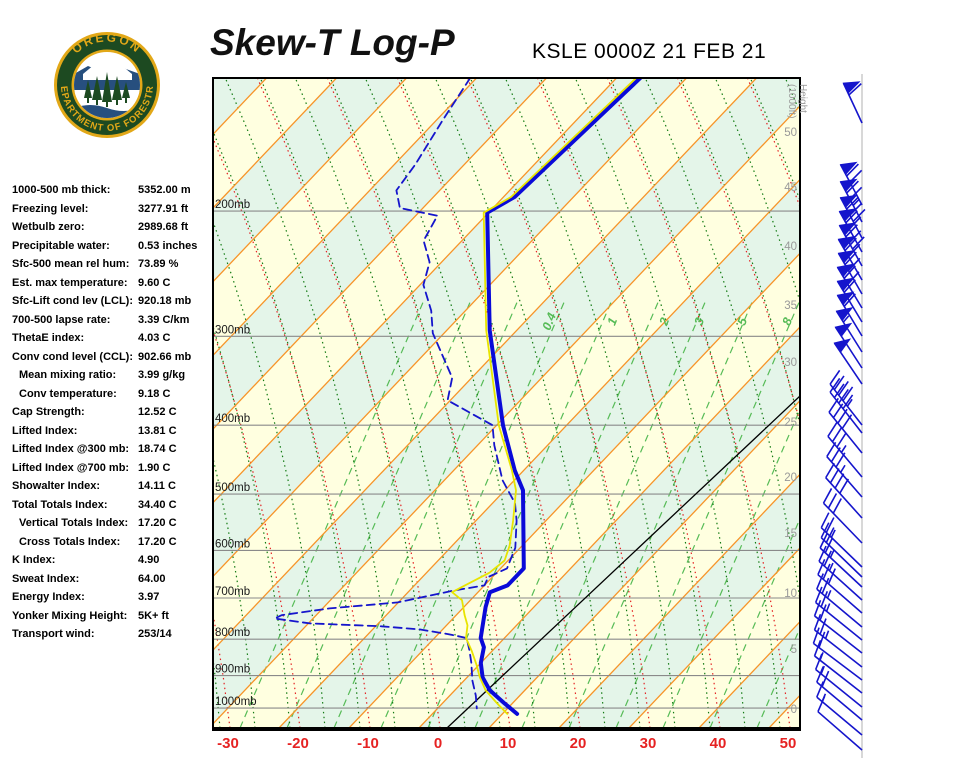 The height and width of the screenshot is (768, 960). I want to click on index-label: Sweat Index:, so click(46, 578).